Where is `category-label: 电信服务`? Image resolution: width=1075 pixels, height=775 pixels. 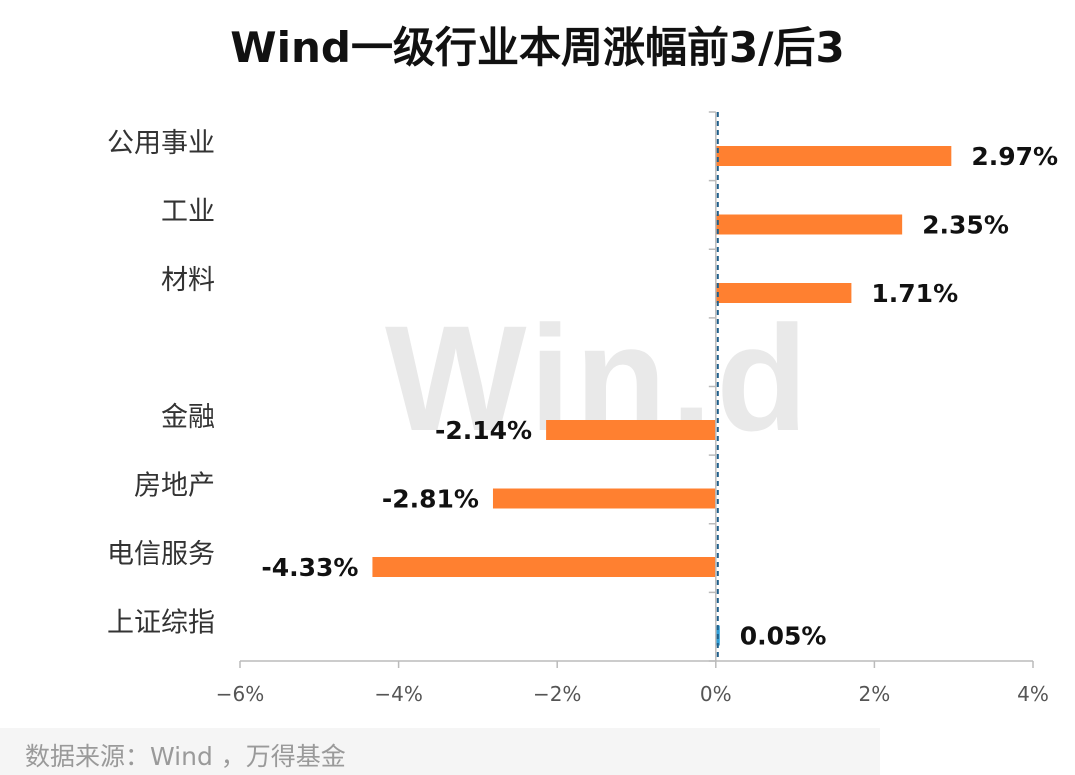 category-label: 电信服务 is located at coordinates (161, 554).